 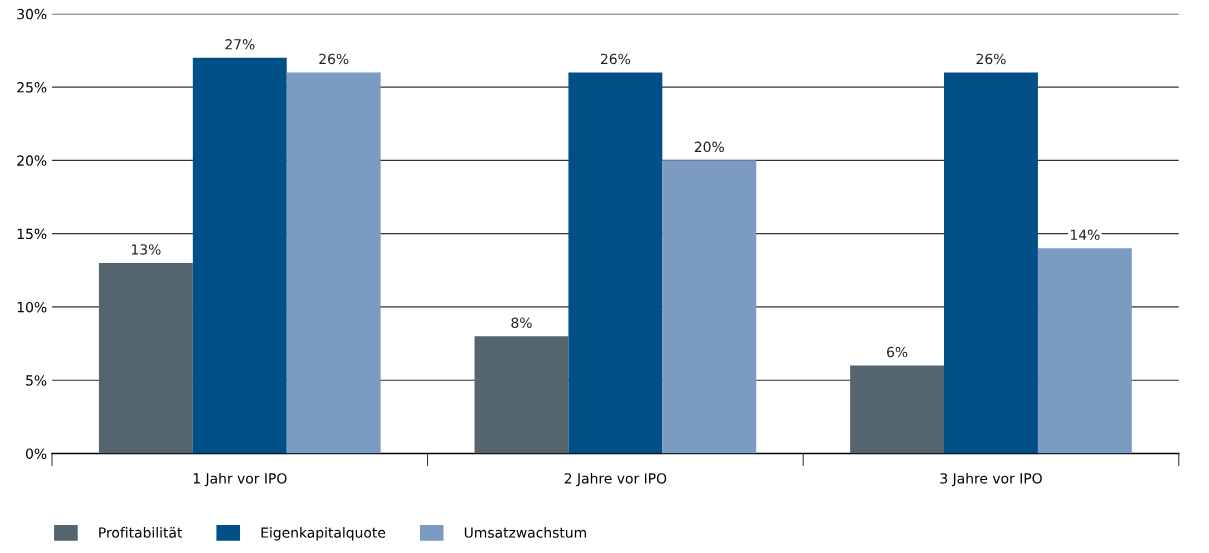 I want to click on data-label: 13%, so click(x=146, y=249).